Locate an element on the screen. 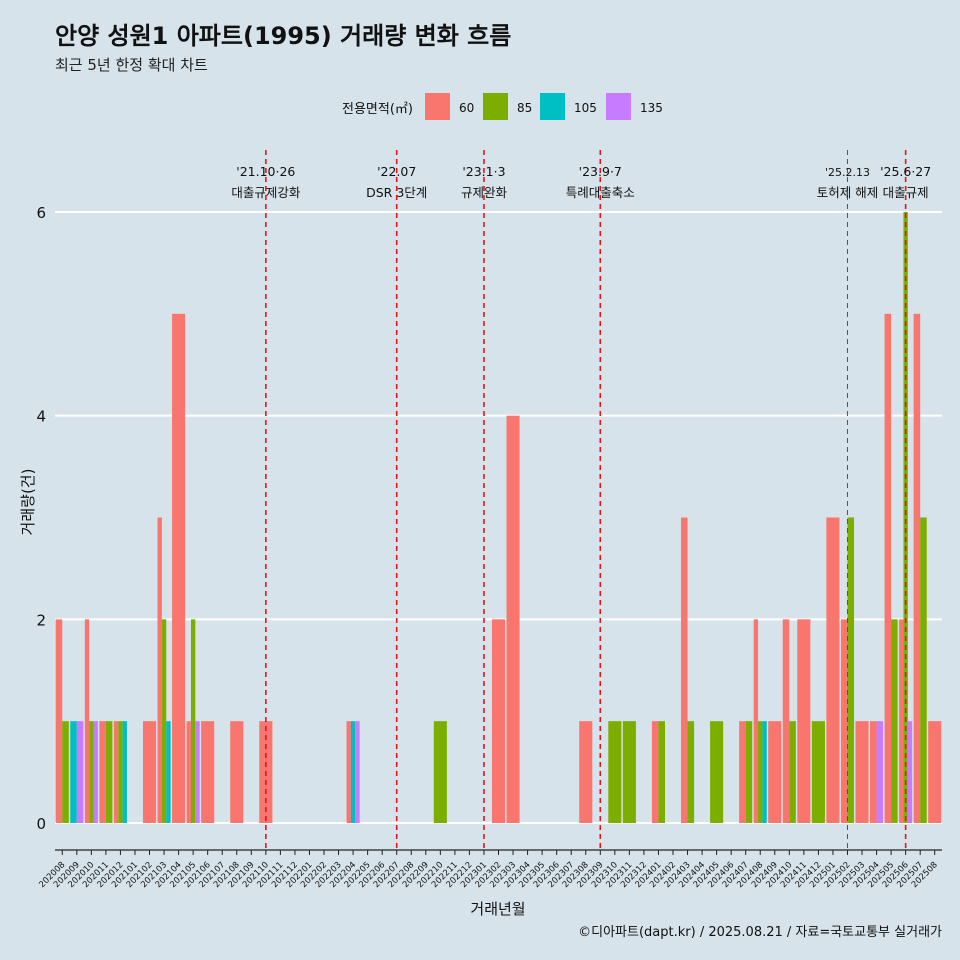  bar-135-202009: 135 202009: 1 is located at coordinates (80, 772).